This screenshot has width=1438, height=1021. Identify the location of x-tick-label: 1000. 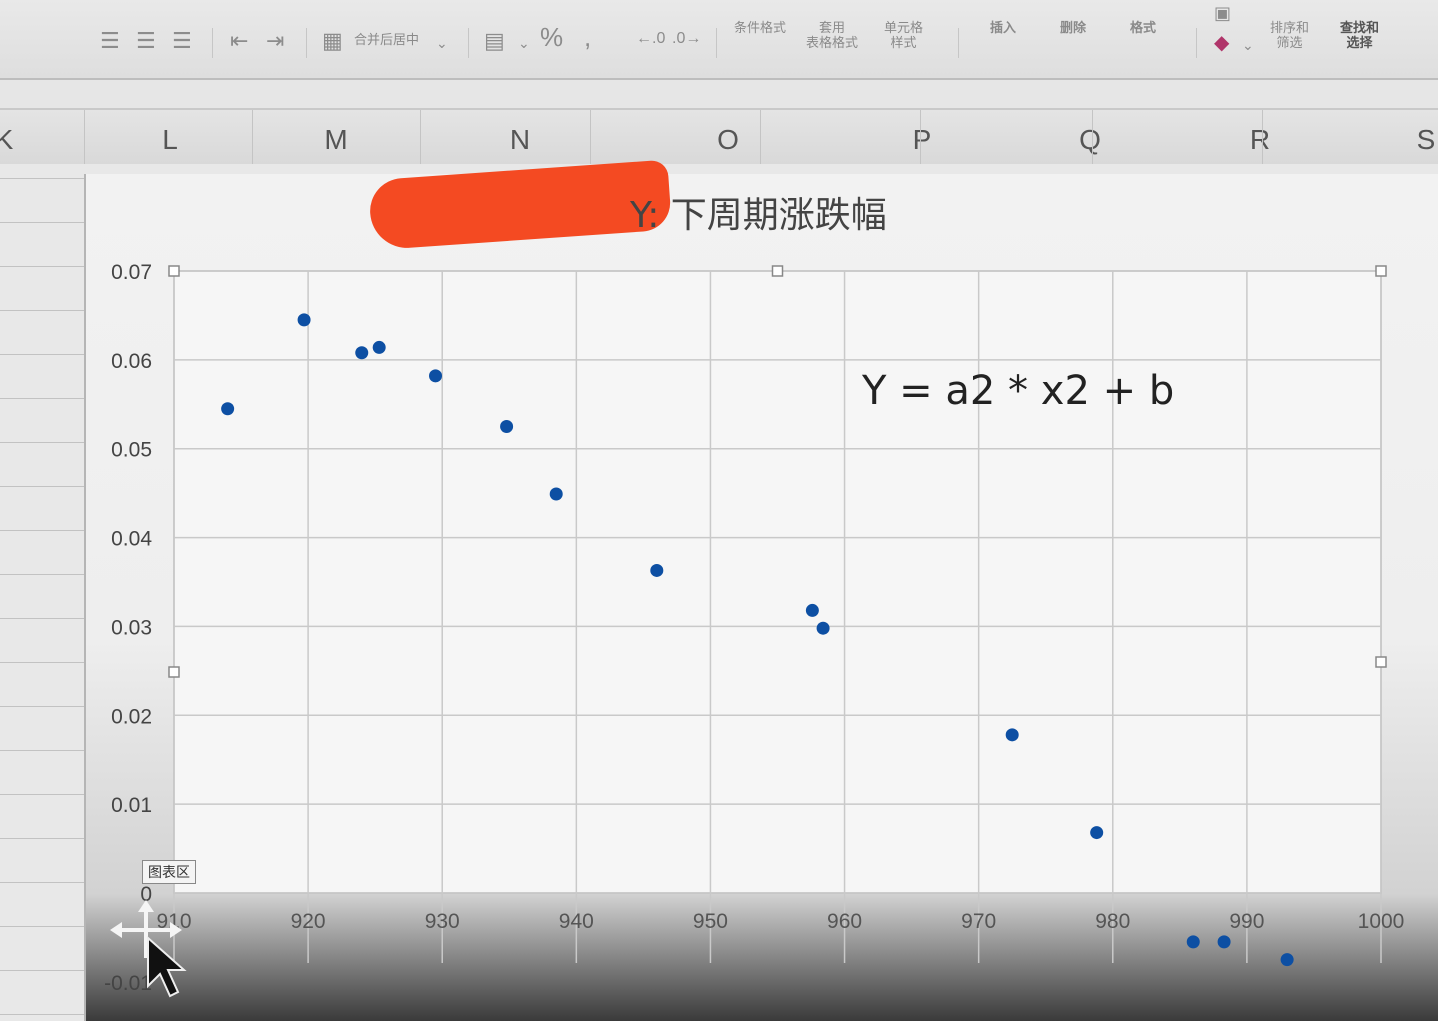
(1381, 921).